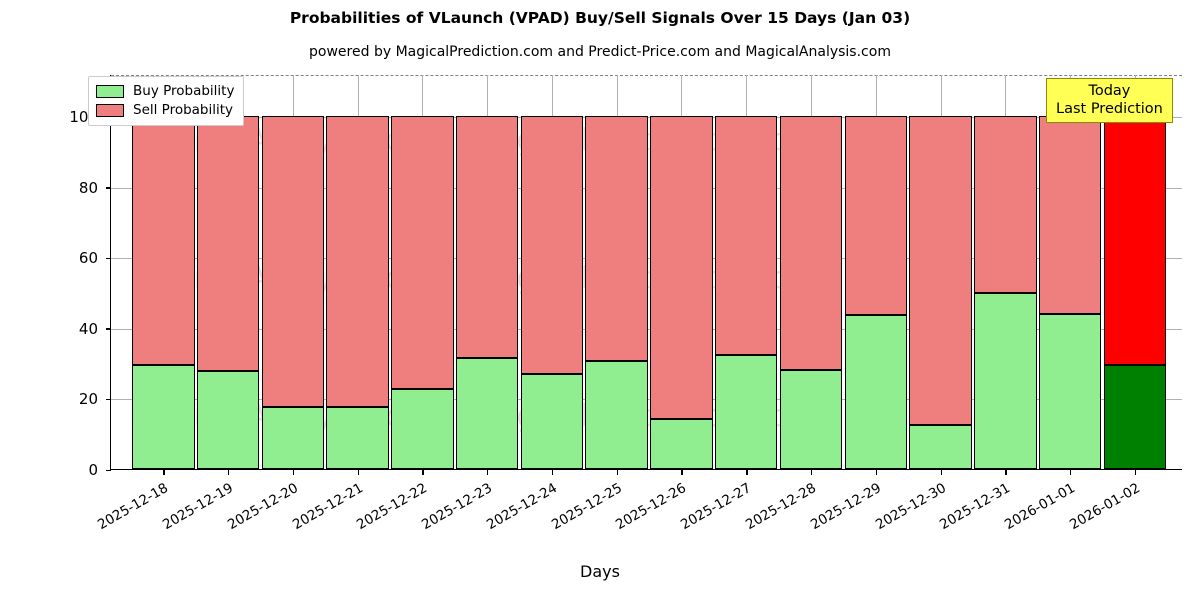  I want to click on y-tick-label: 40, so click(88, 328).